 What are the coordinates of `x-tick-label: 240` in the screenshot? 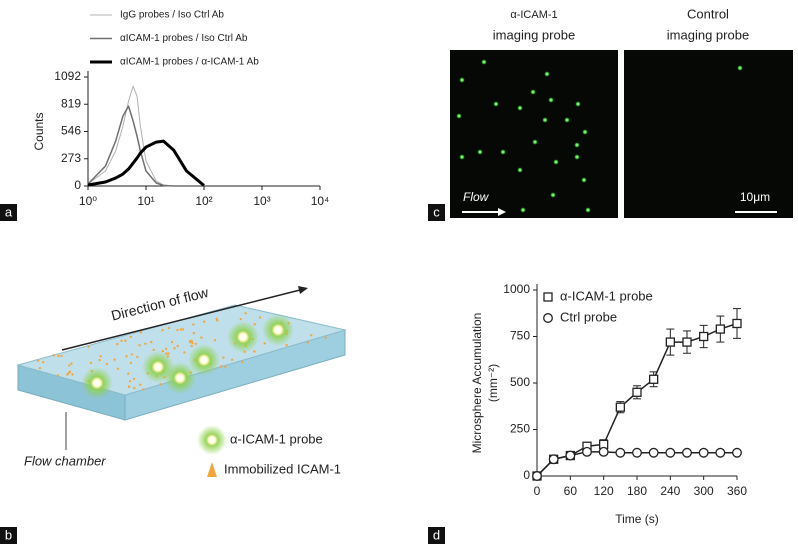 It's located at (670, 491).